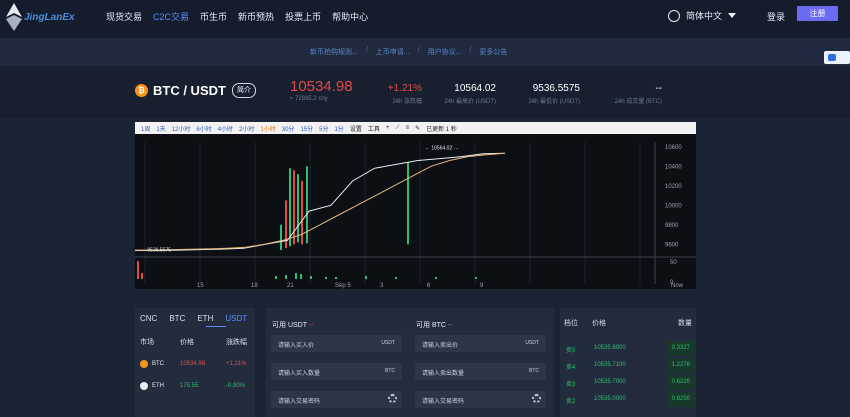 The width and height of the screenshot is (850, 417). Describe the element at coordinates (674, 15) in the screenshot. I see `globe-icon` at that location.